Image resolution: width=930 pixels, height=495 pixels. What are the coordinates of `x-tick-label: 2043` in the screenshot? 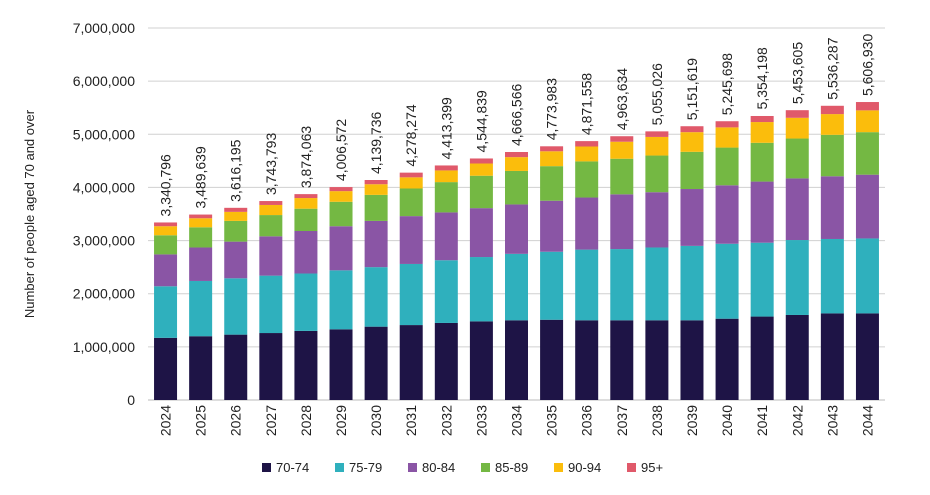 It's located at (832, 420).